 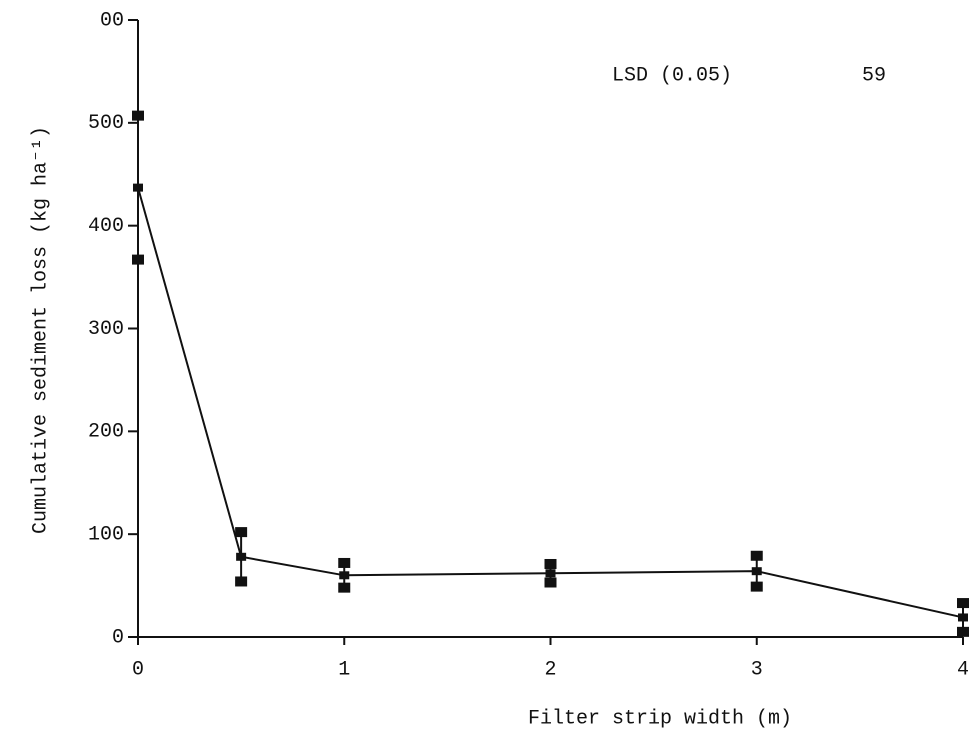 What do you see at coordinates (757, 669) in the screenshot?
I see `x-tick-label: 3` at bounding box center [757, 669].